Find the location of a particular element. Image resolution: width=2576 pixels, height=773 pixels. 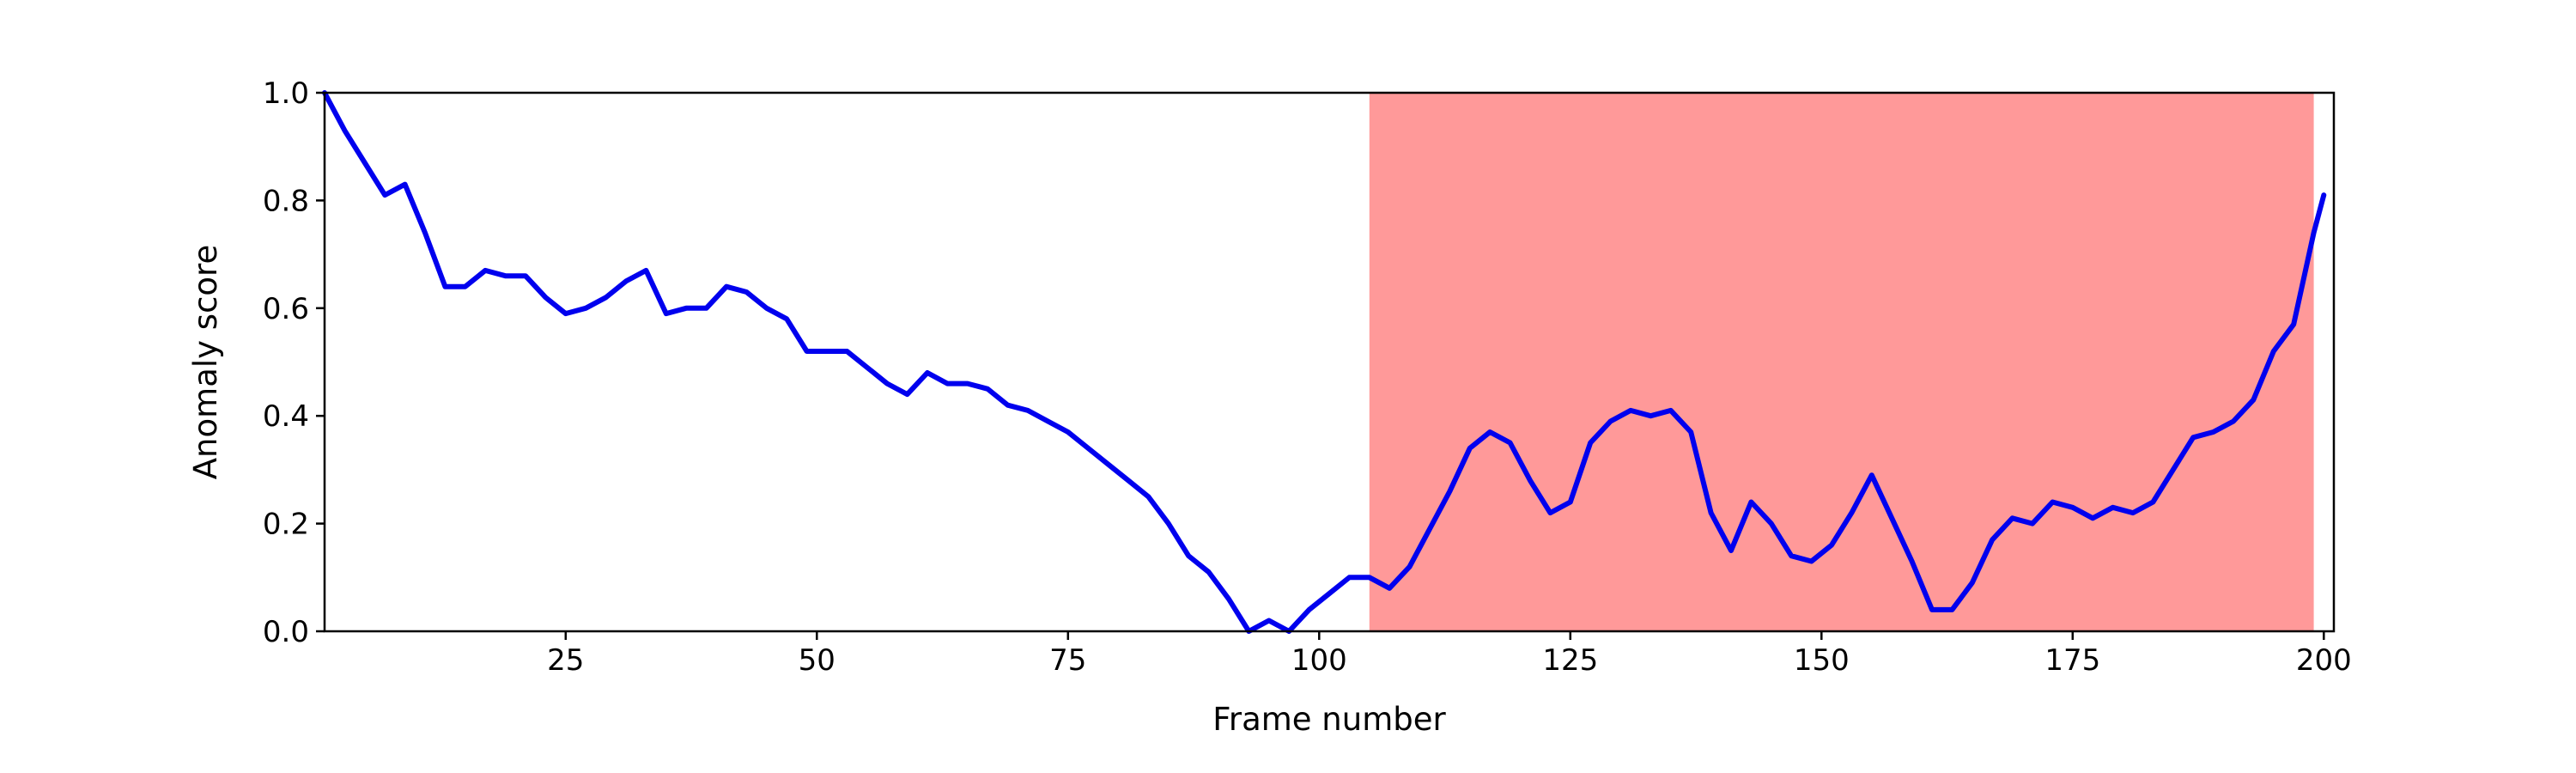

x-tick-label: 100 is located at coordinates (1319, 660).